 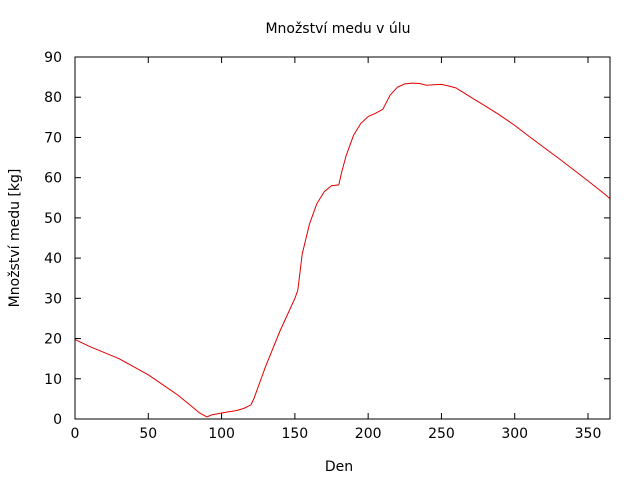 I want to click on x-tick-label: 50, so click(x=148, y=434).